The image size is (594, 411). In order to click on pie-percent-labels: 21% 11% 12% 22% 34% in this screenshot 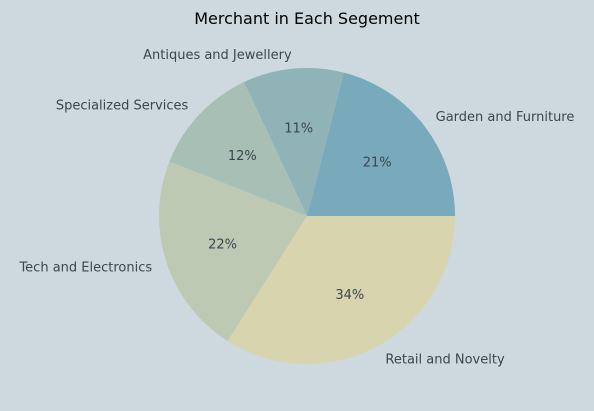, I will do `click(300, 212)`.